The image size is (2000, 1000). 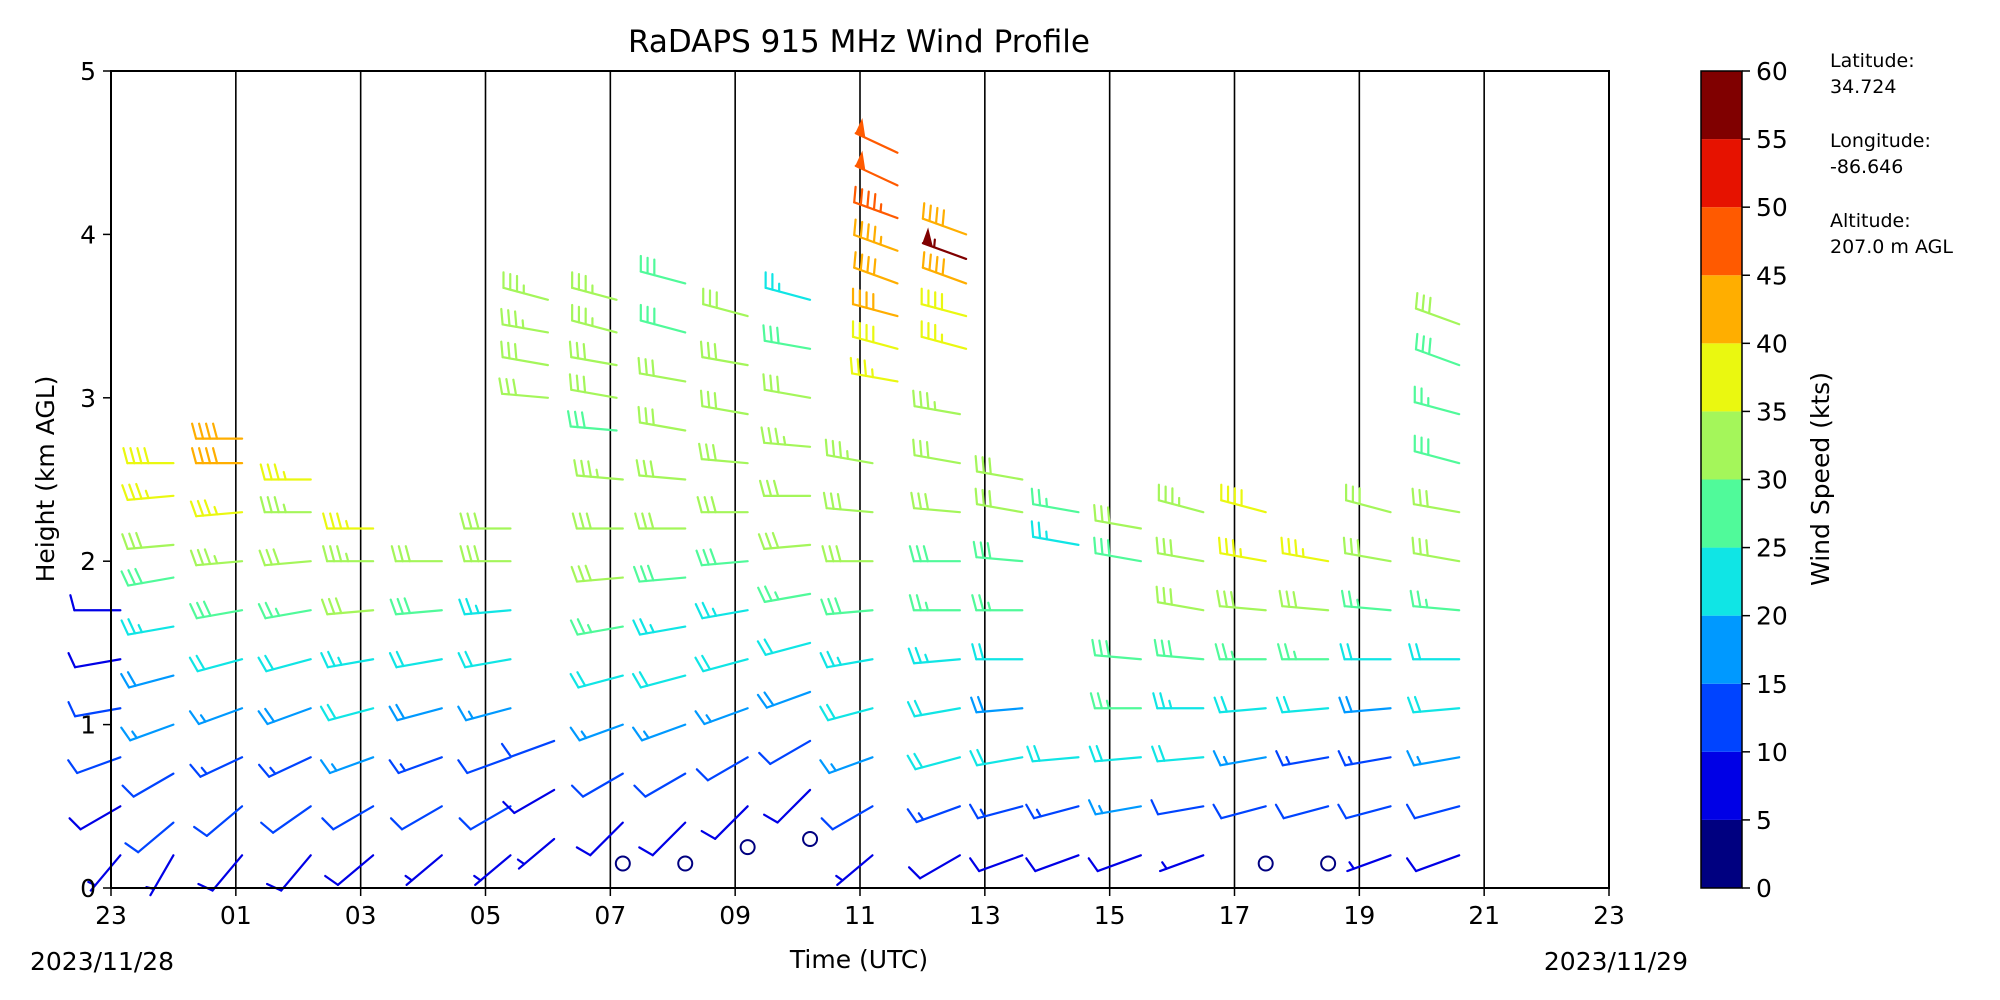 I want to click on colorbar-ticks: 0 5 10 15 20 25 30 35 40 45 50 55 60, so click(x=1765, y=480).